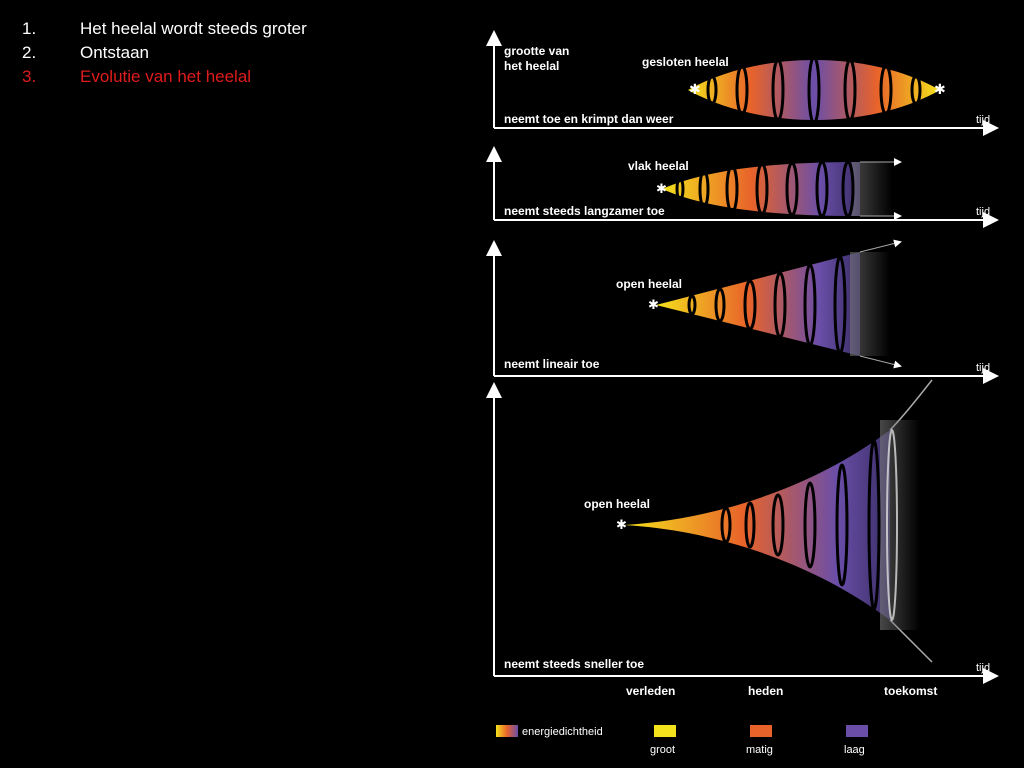 This screenshot has height=768, width=1024. What do you see at coordinates (765, 691) in the screenshot?
I see `time-marker-present: heden` at bounding box center [765, 691].